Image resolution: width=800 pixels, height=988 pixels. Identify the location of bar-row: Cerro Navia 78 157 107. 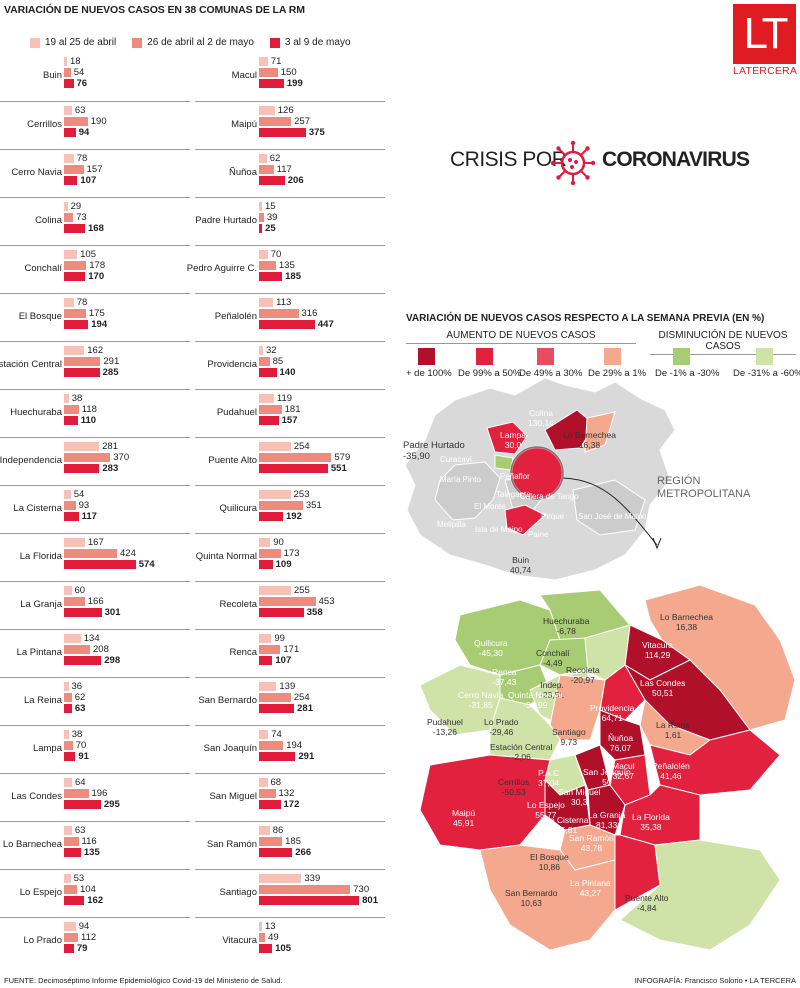
(95, 173).